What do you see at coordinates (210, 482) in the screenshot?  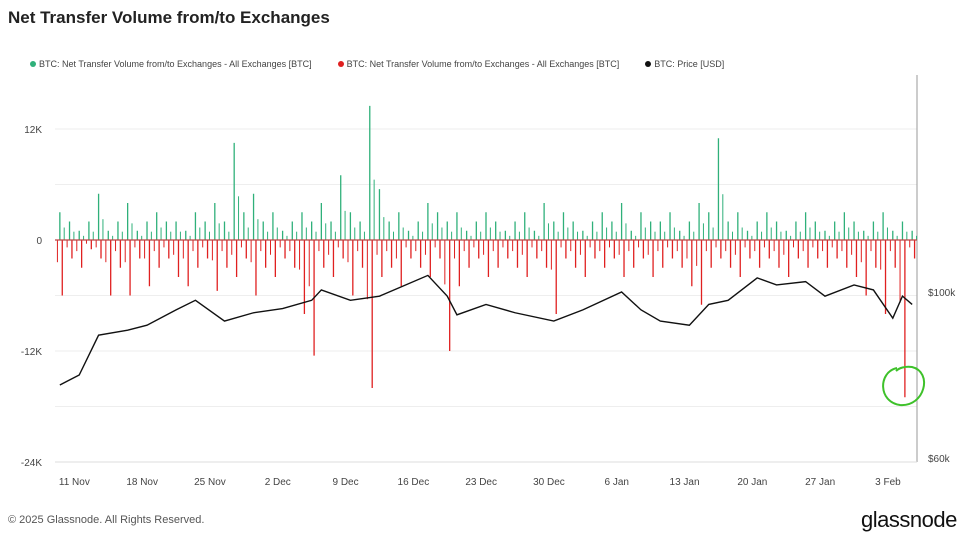 I see `x-tick-label: 25 Nov` at bounding box center [210, 482].